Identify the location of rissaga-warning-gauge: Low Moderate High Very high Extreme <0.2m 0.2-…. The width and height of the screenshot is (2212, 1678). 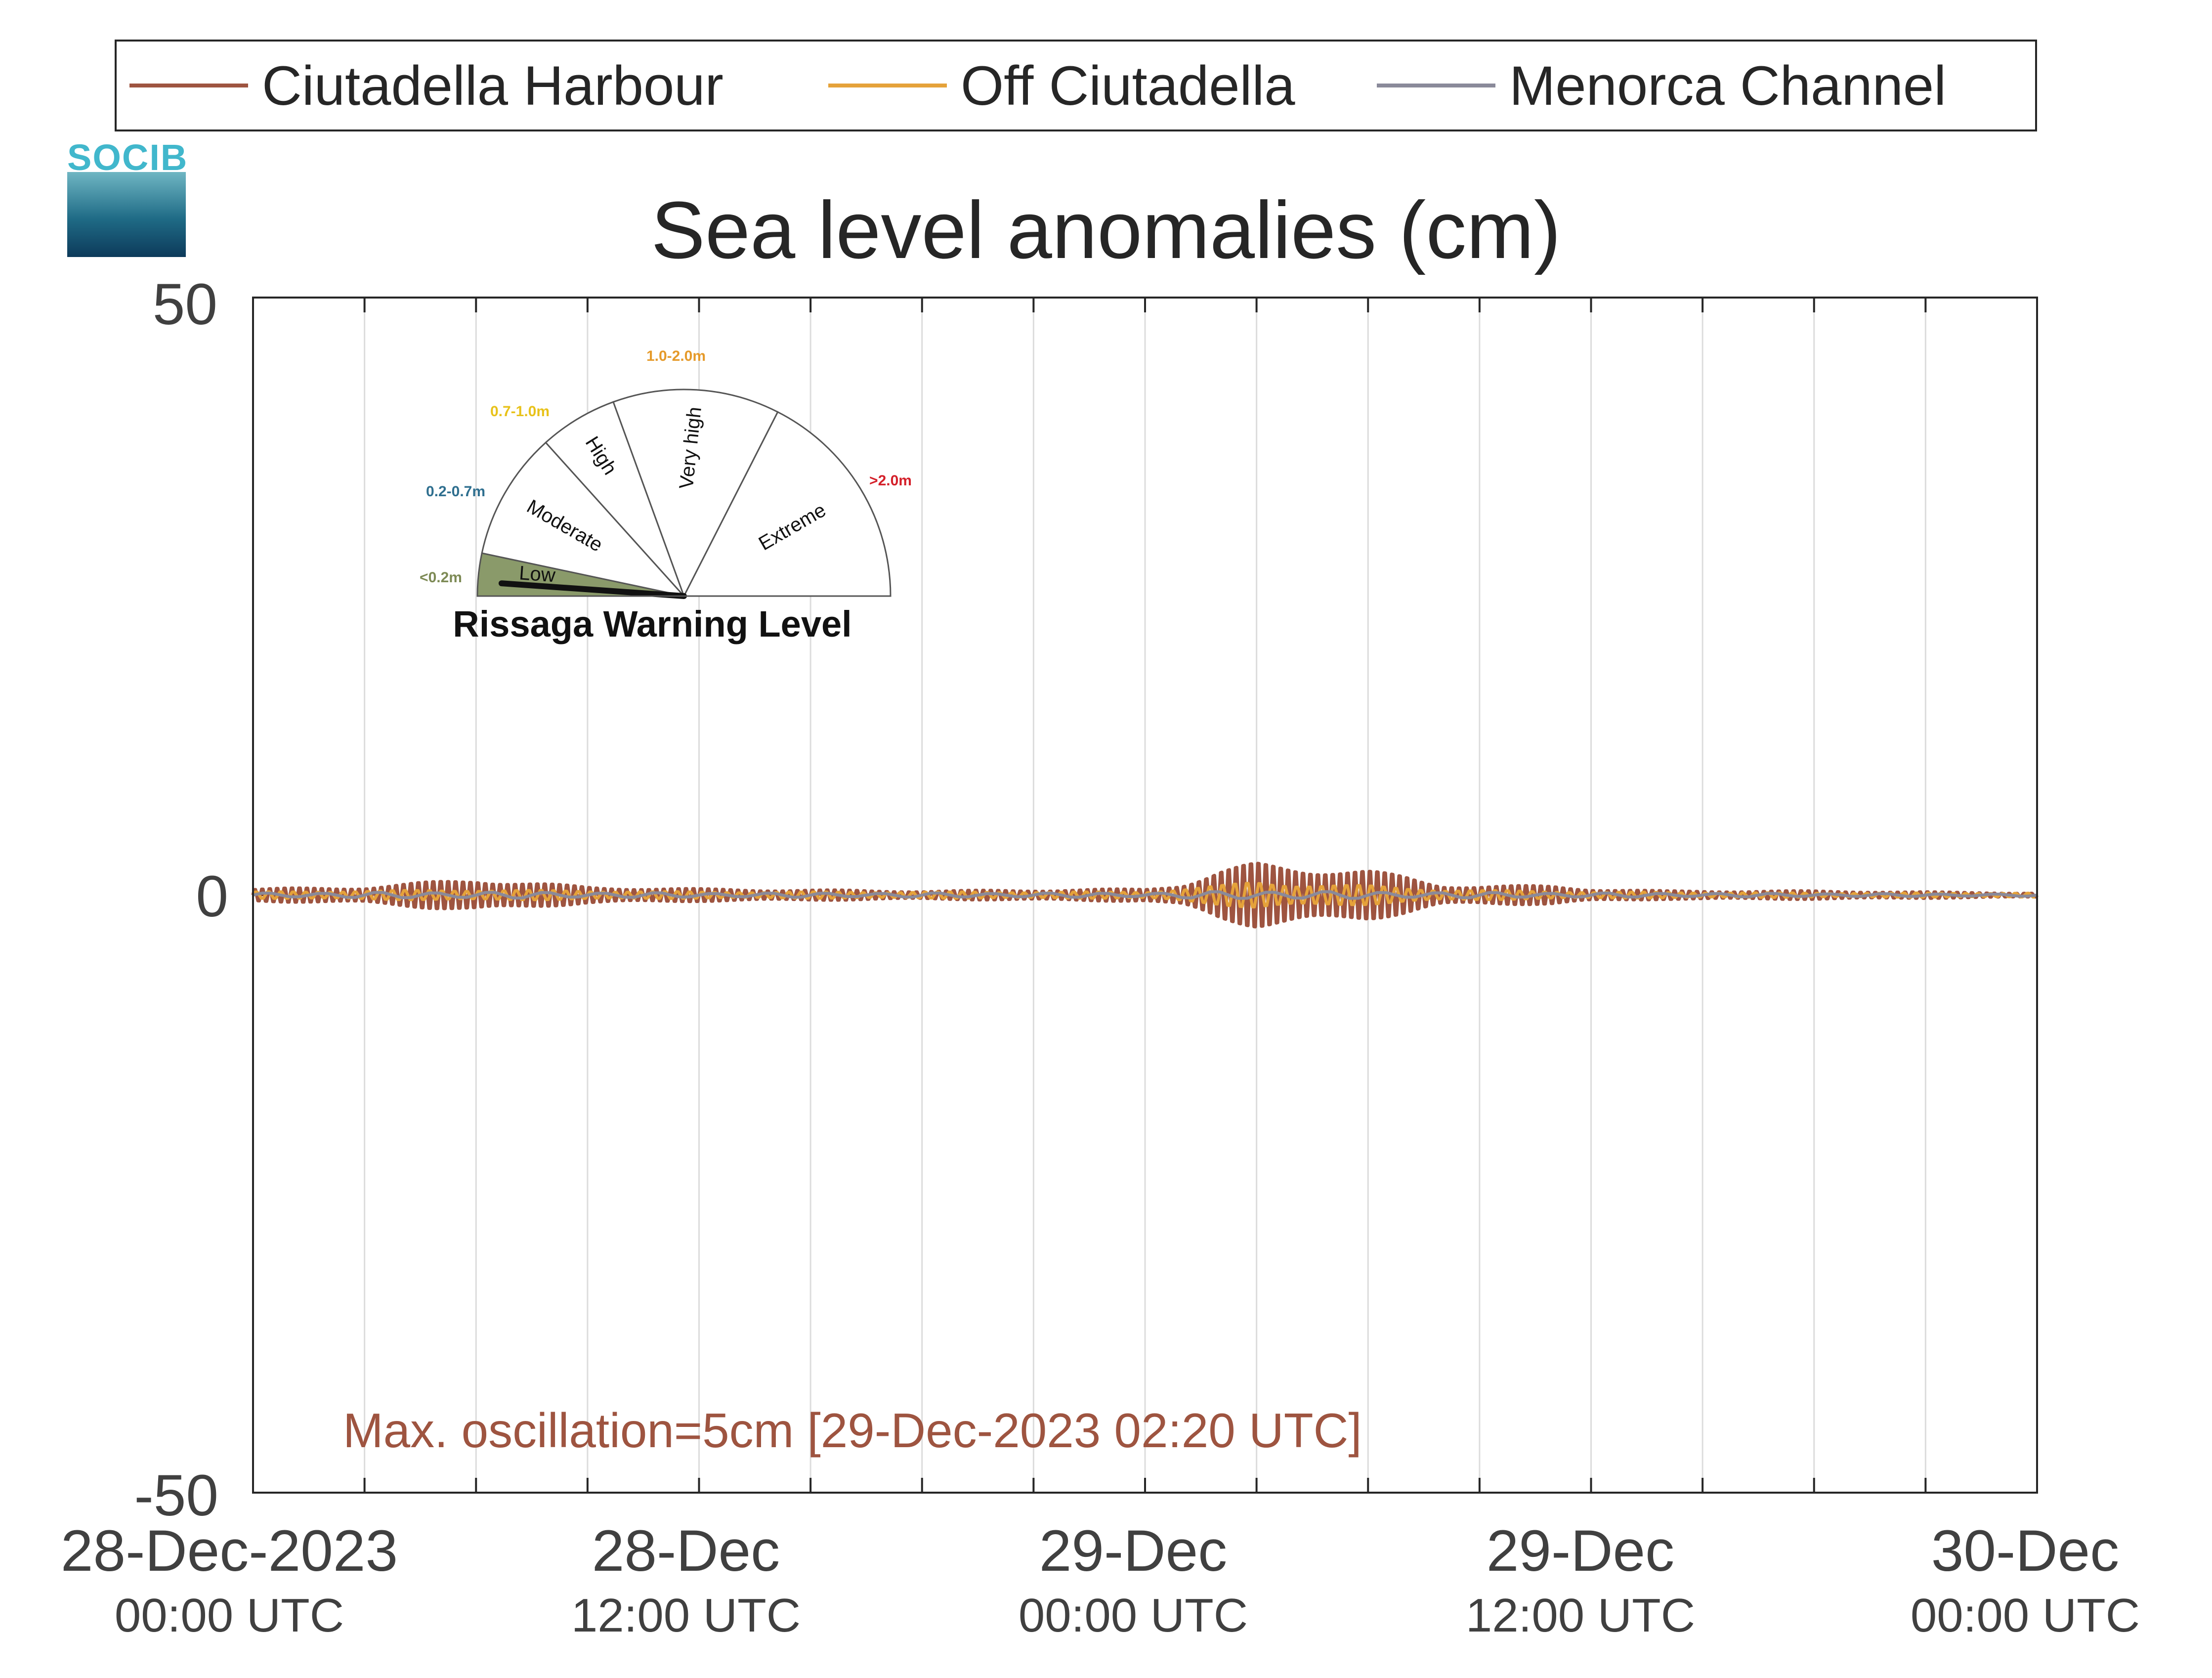
(662, 499).